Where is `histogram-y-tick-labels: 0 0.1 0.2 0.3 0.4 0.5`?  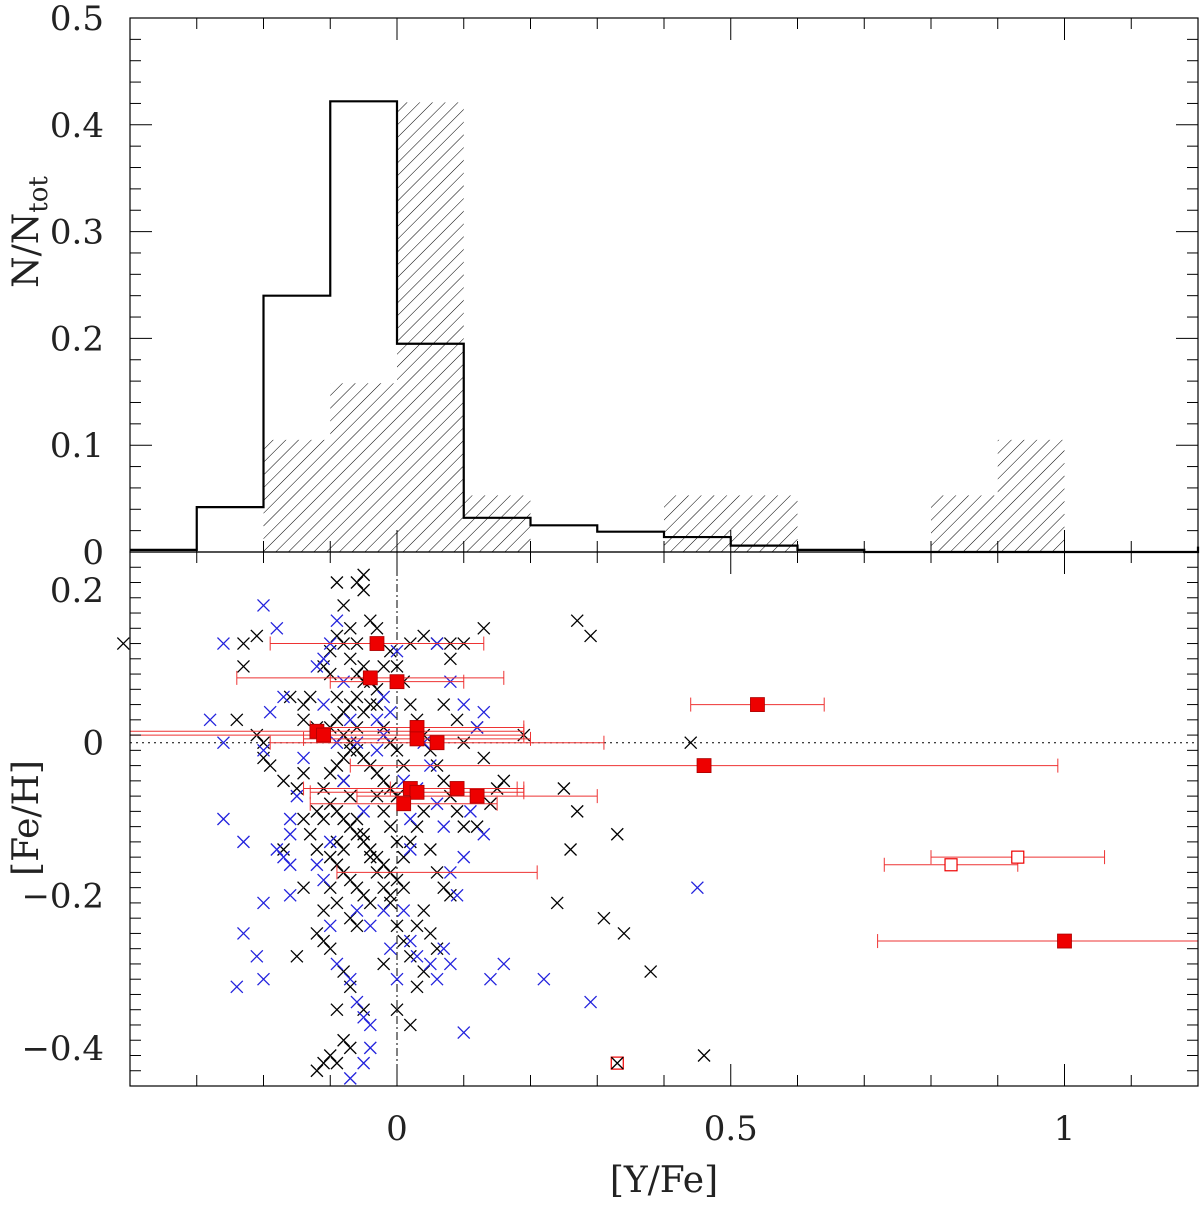
histogram-y-tick-labels: 0 0.1 0.2 0.3 0.4 0.5 is located at coordinates (77, 286).